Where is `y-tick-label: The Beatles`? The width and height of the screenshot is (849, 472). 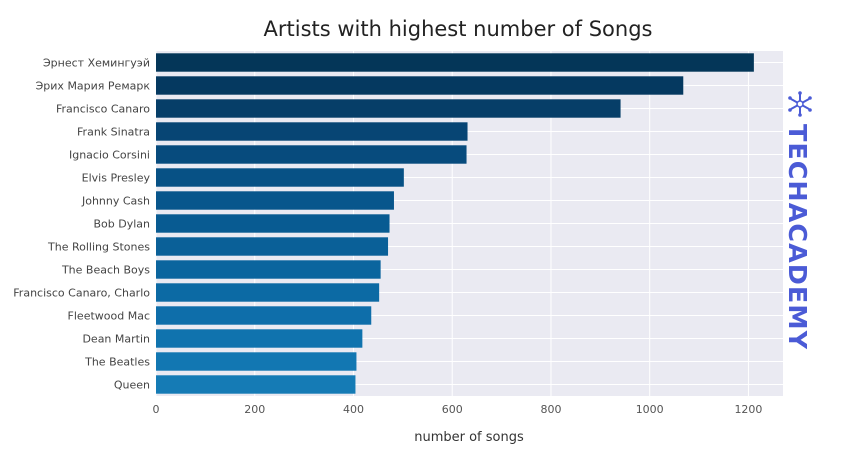 y-tick-label: The Beatles is located at coordinates (117, 362).